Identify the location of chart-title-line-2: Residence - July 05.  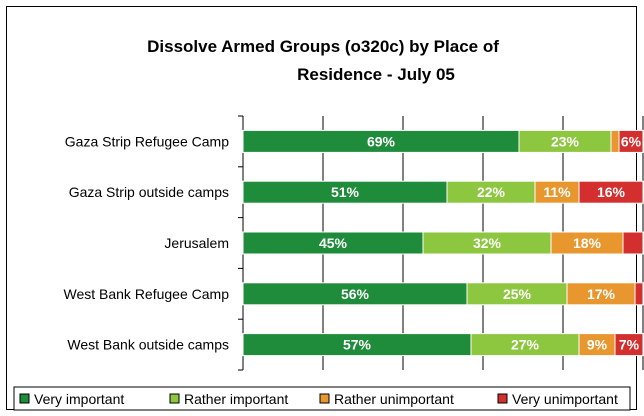
(376, 74).